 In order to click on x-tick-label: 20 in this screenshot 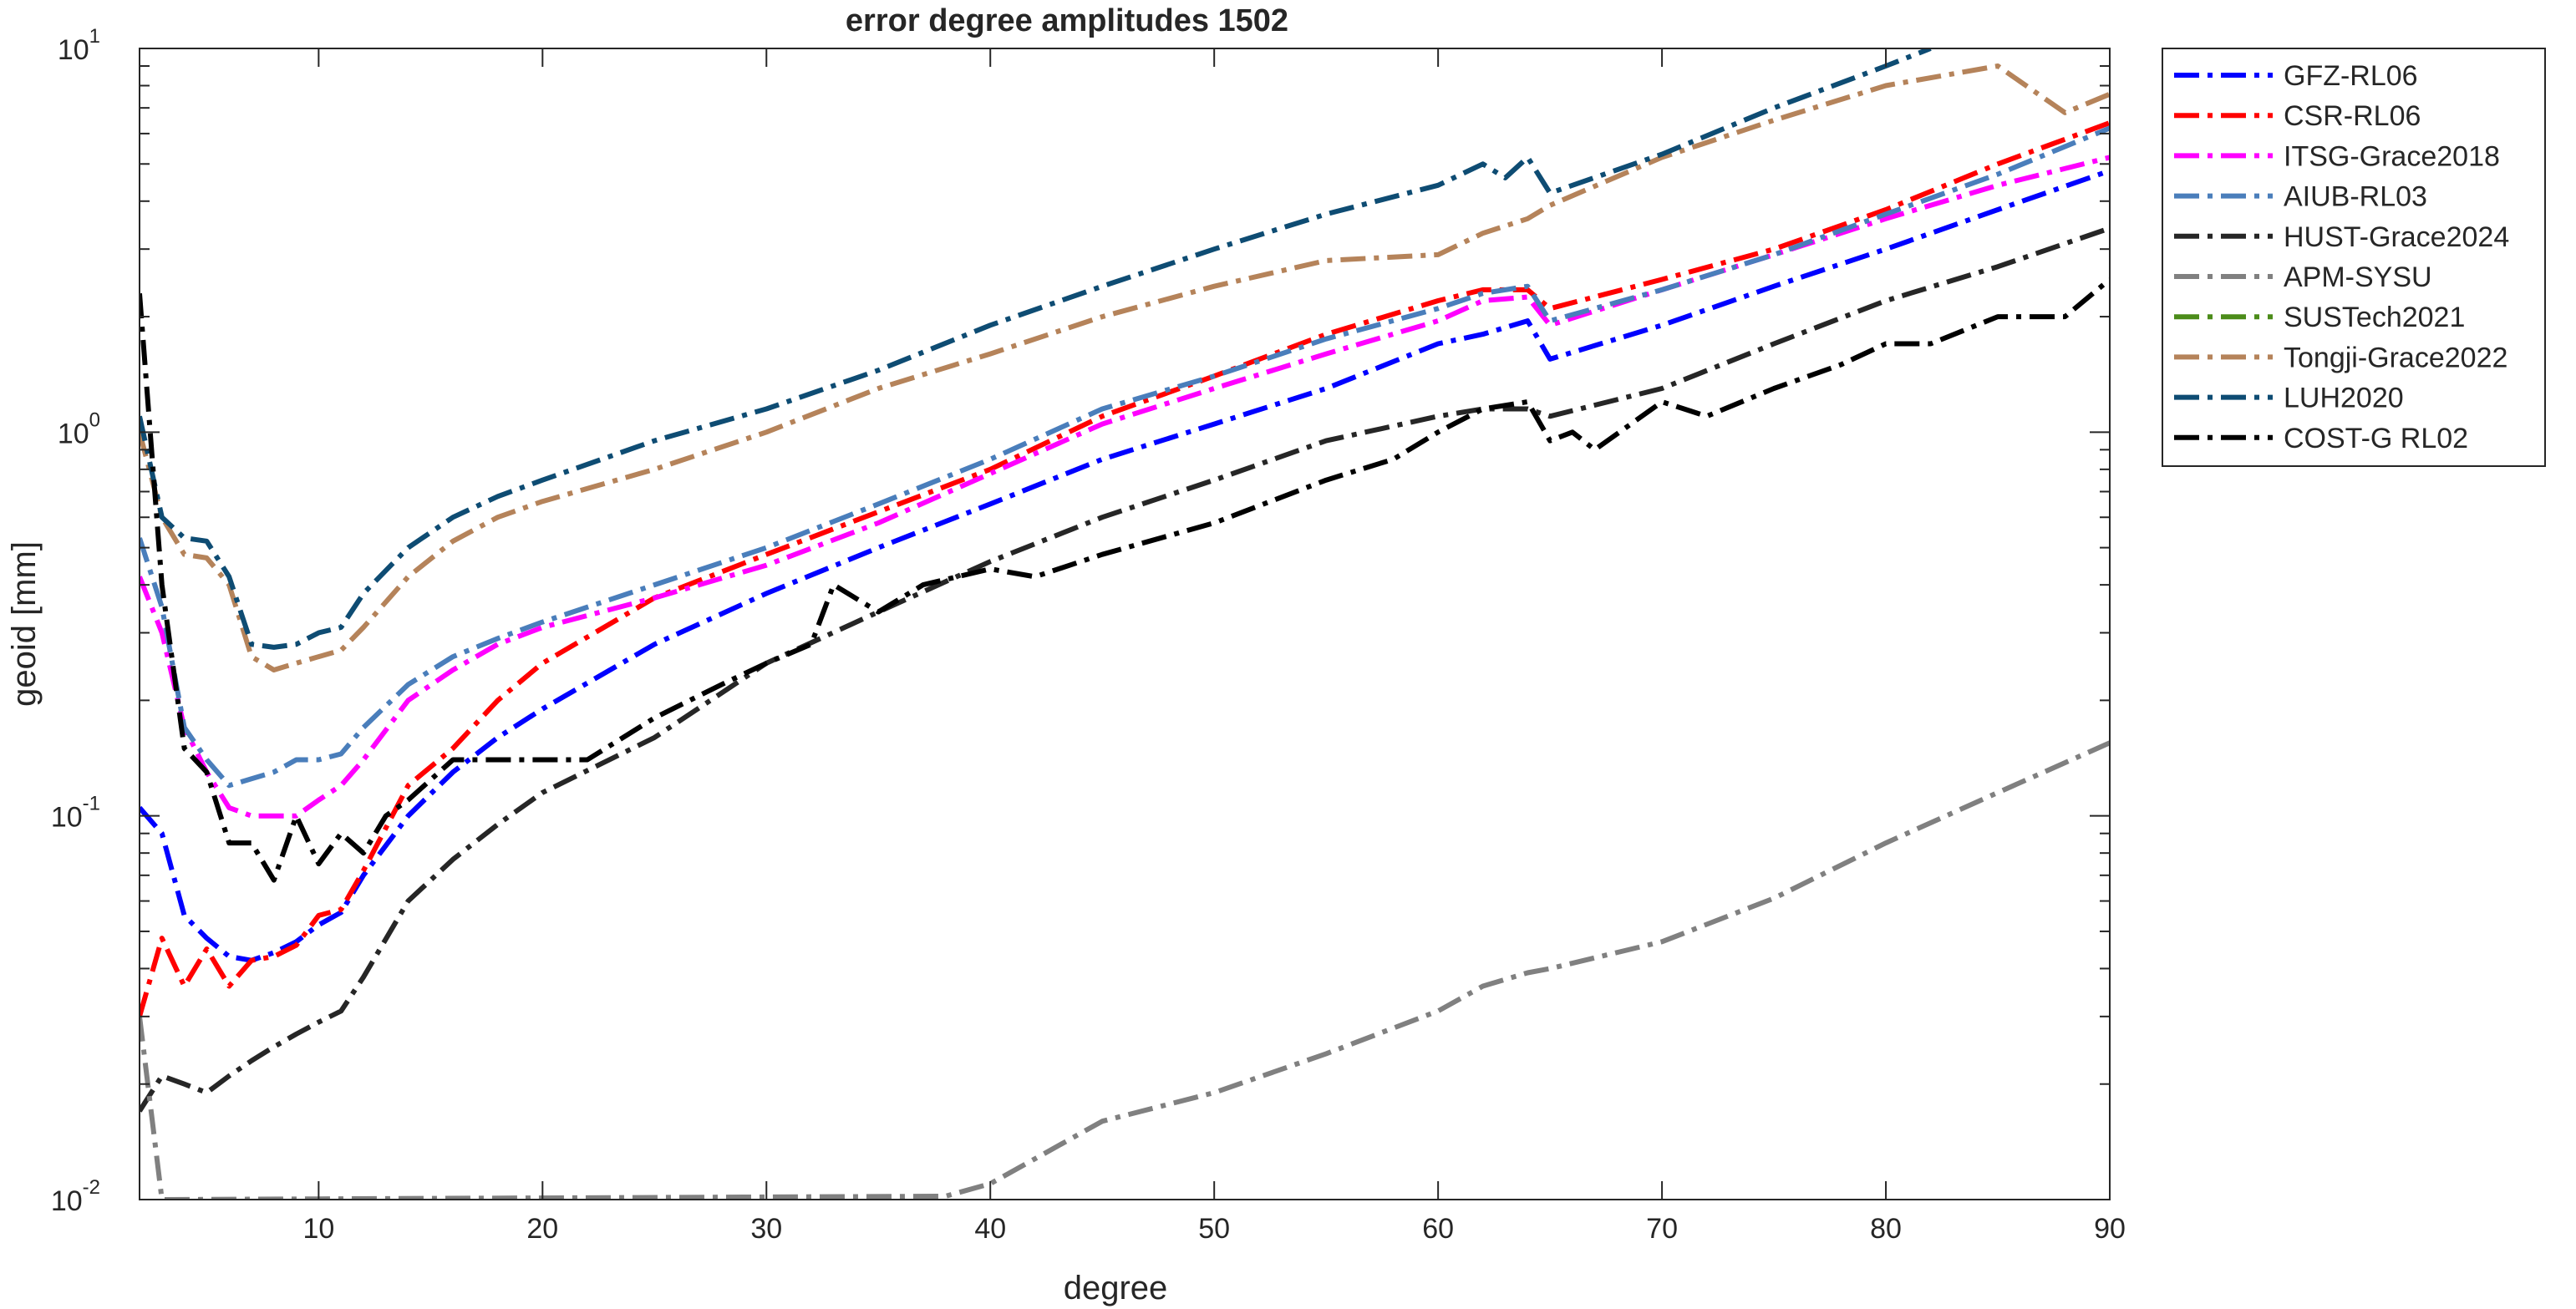, I will do `click(542, 1229)`.